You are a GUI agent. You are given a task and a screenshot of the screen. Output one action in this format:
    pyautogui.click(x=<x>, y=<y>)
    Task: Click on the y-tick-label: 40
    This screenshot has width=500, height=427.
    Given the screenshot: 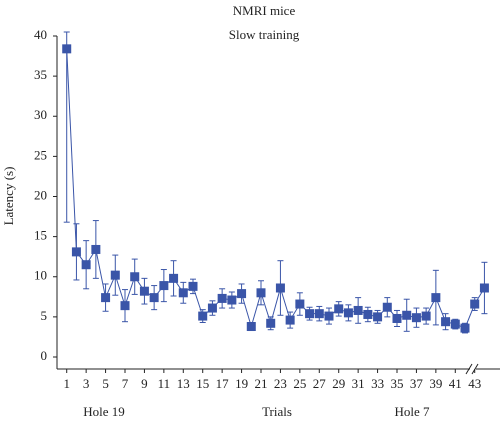 What is the action you would take?
    pyautogui.click(x=40, y=34)
    